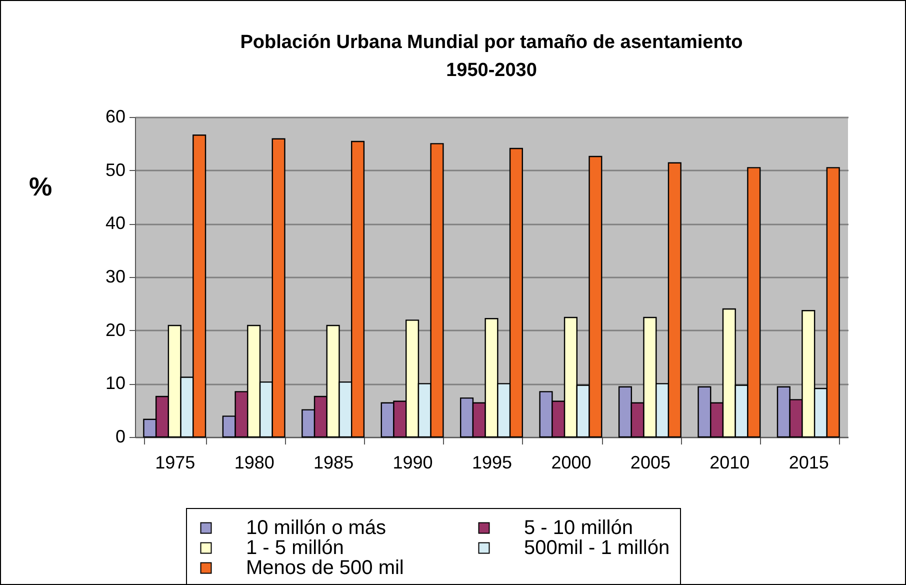  What do you see at coordinates (325, 568) in the screenshot?
I see `legend-label: Menos de 500 mil` at bounding box center [325, 568].